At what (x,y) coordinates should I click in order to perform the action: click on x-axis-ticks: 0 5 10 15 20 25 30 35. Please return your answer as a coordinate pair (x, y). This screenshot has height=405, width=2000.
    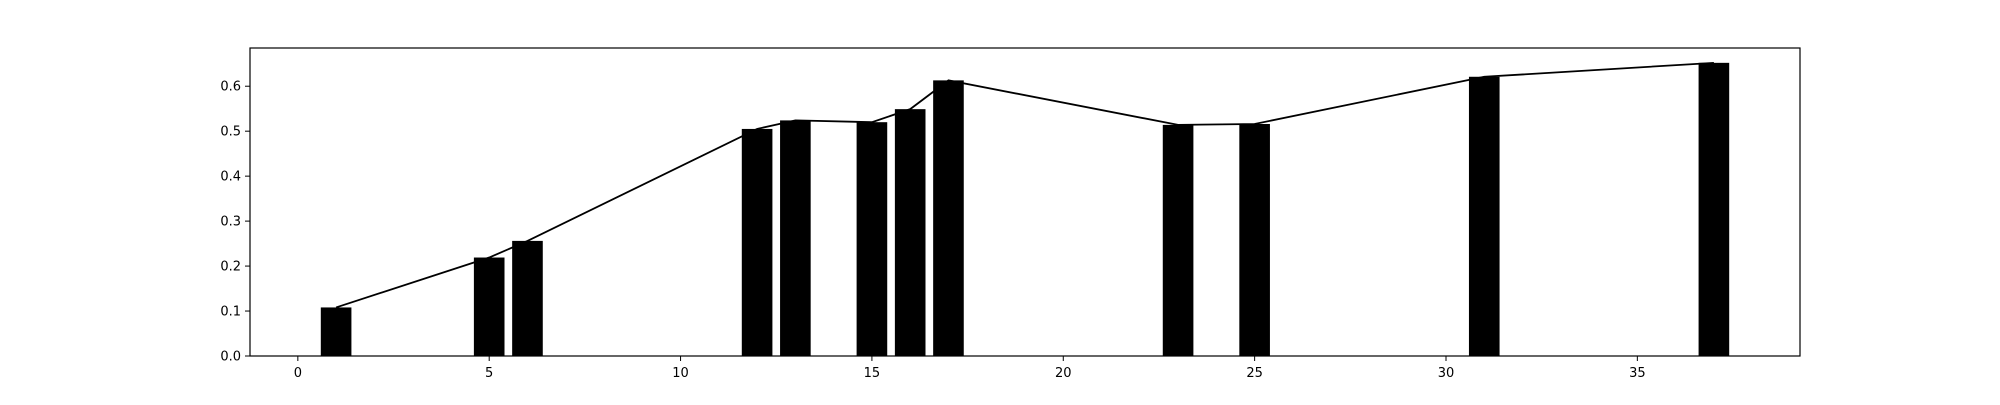
    Looking at the image, I should click on (970, 368).